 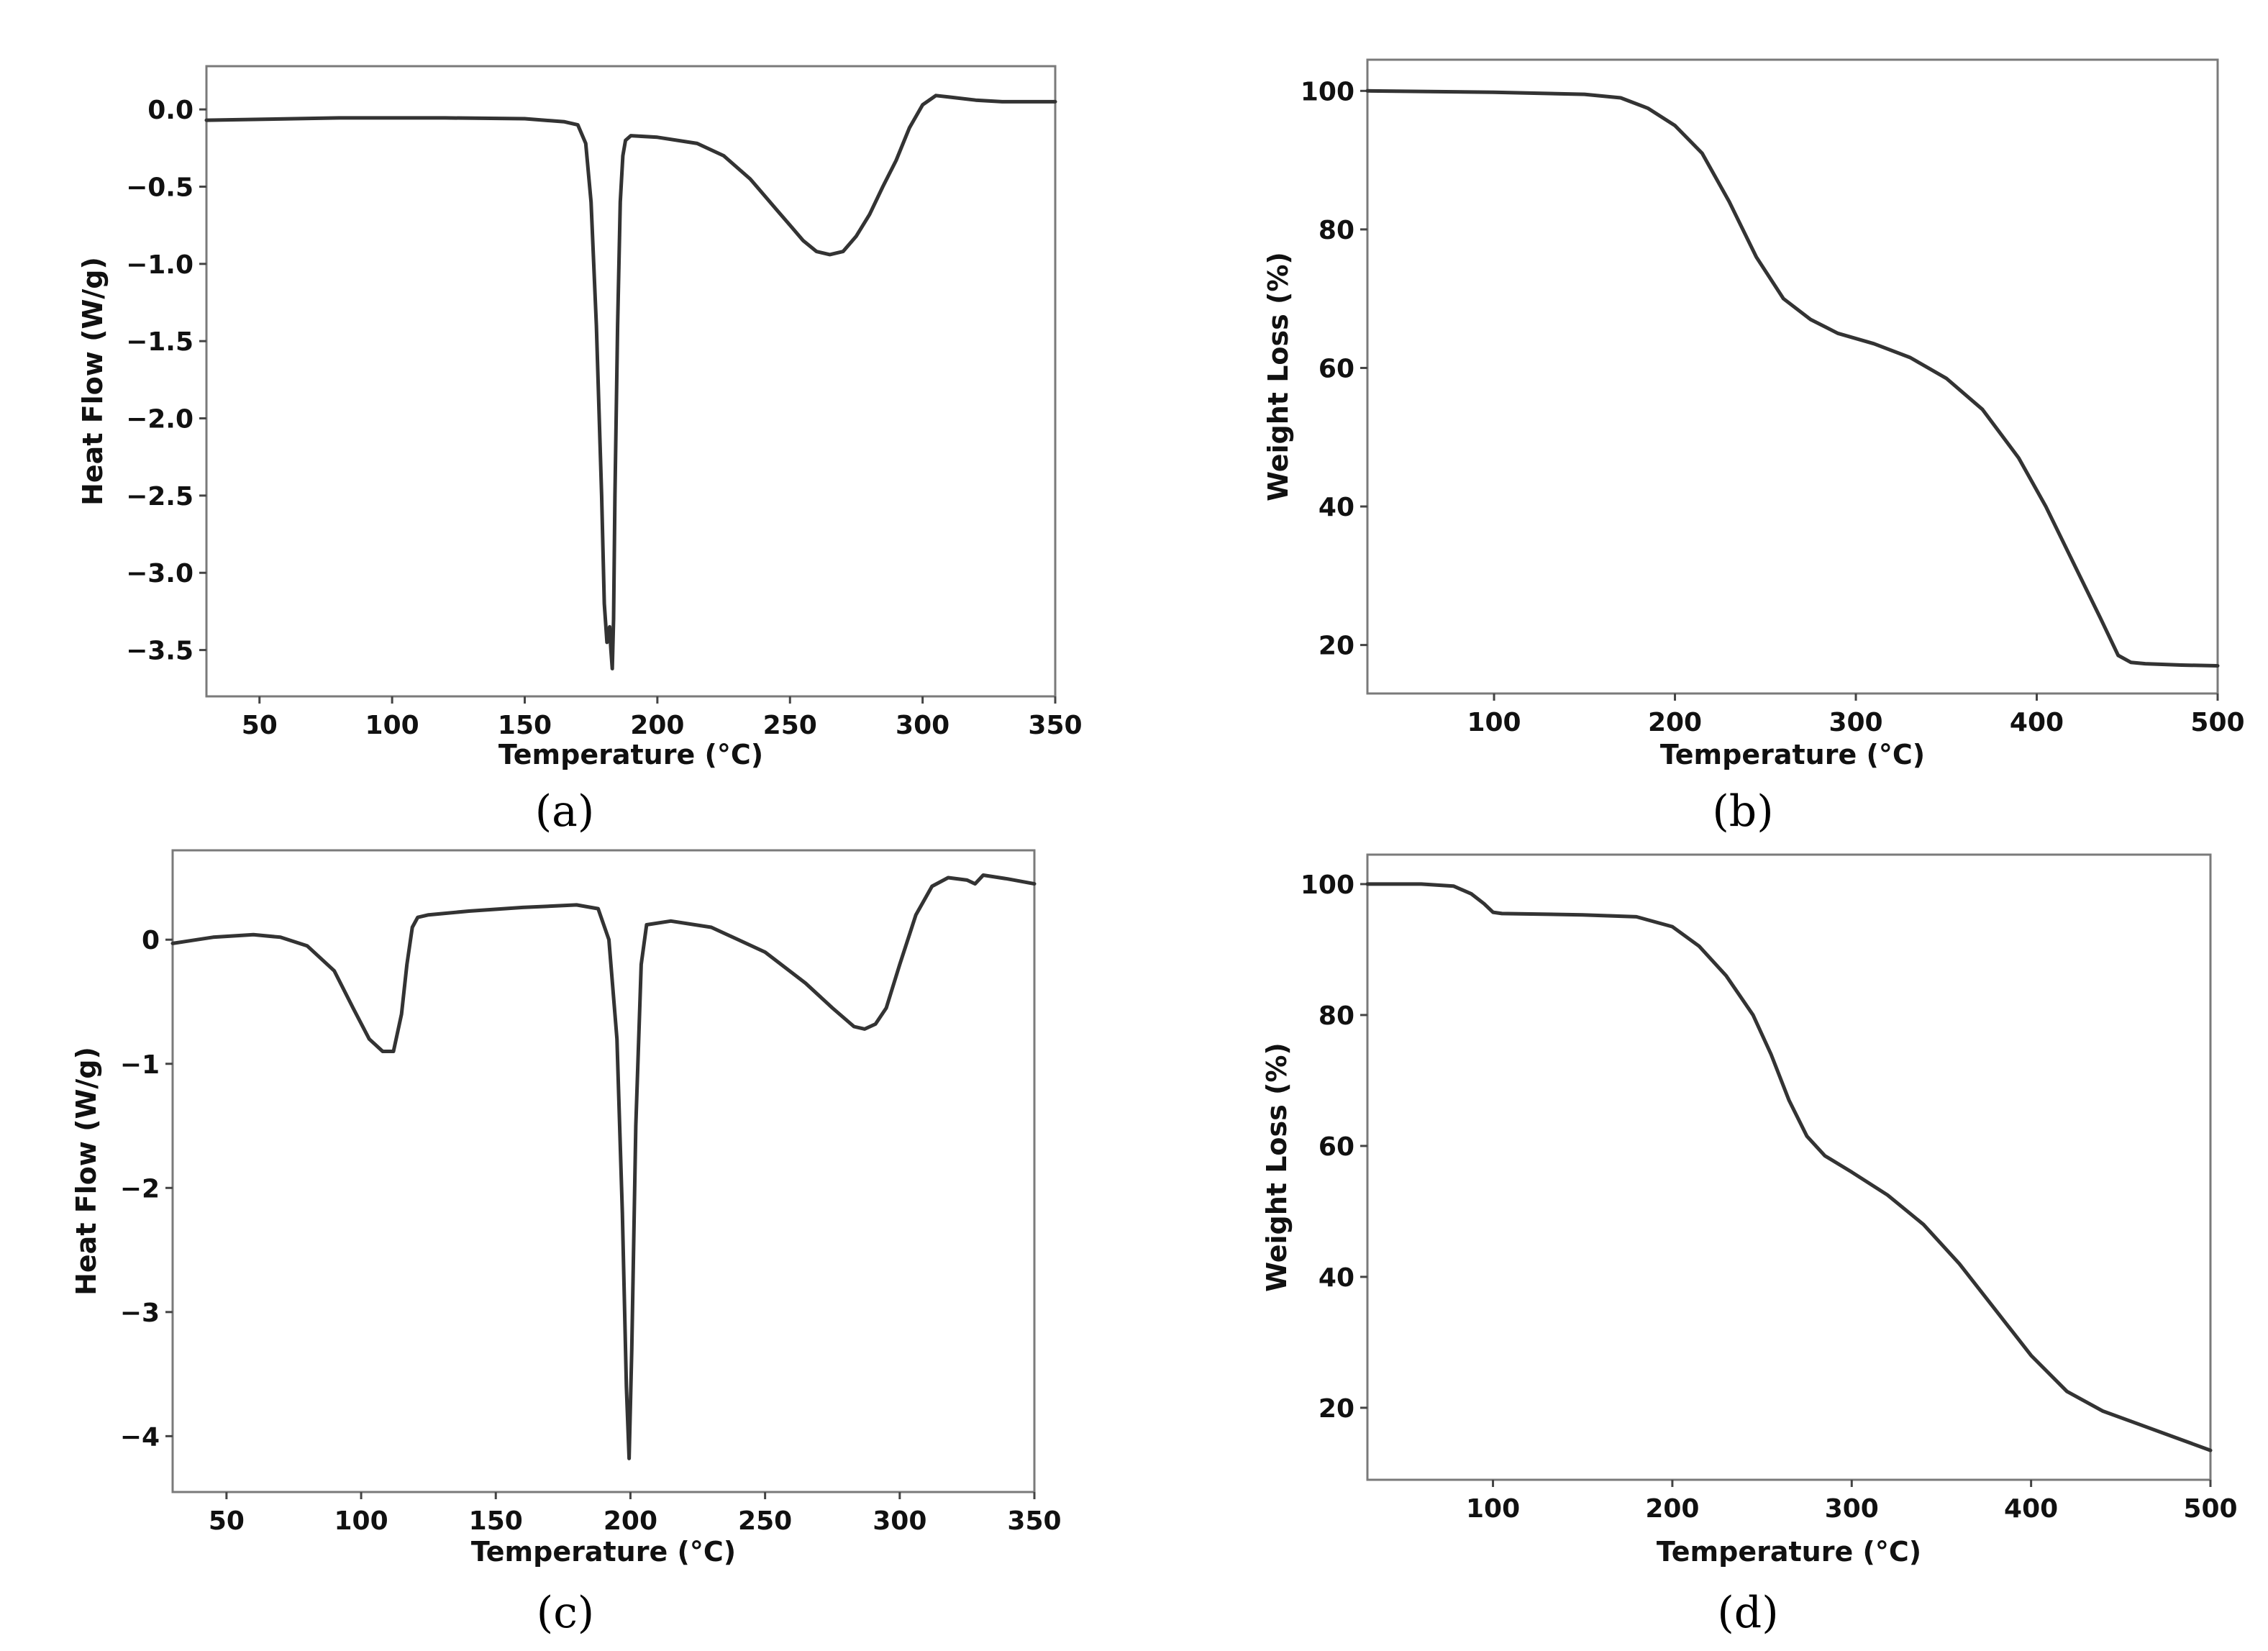 What do you see at coordinates (1855, 722) in the screenshot?
I see `x-tick-label-b: 300` at bounding box center [1855, 722].